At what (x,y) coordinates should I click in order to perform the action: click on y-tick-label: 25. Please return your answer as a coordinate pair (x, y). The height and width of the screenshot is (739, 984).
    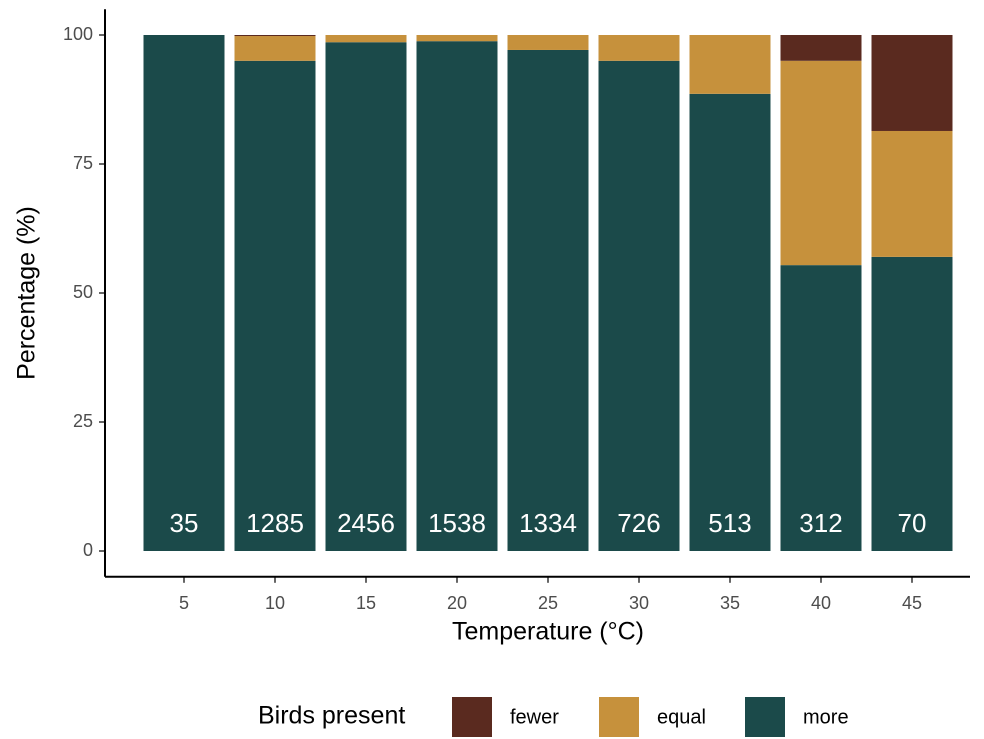
    Looking at the image, I should click on (83, 421).